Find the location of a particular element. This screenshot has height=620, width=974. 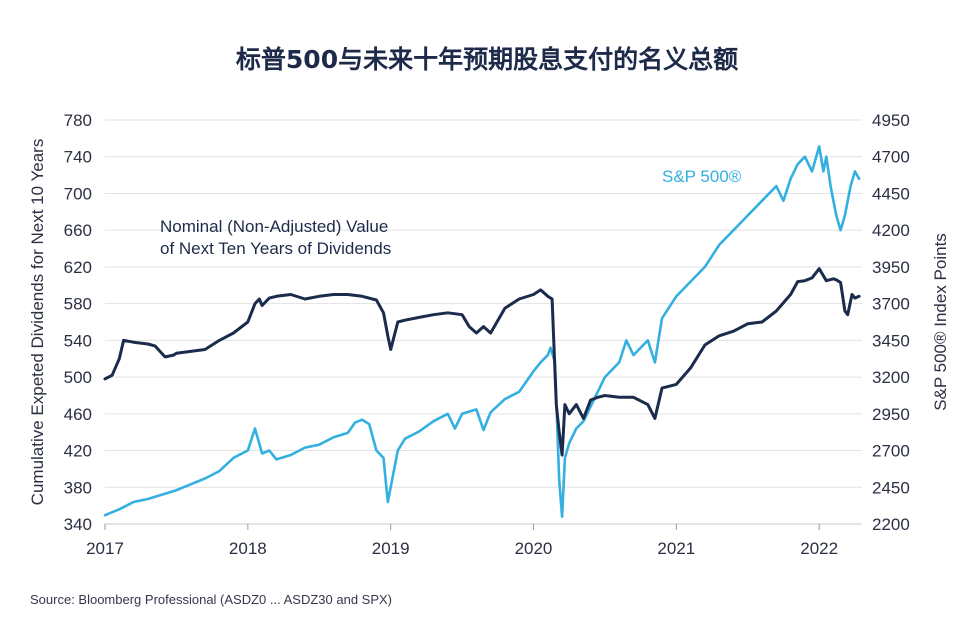

x-tick-label: 2022 is located at coordinates (819, 548).